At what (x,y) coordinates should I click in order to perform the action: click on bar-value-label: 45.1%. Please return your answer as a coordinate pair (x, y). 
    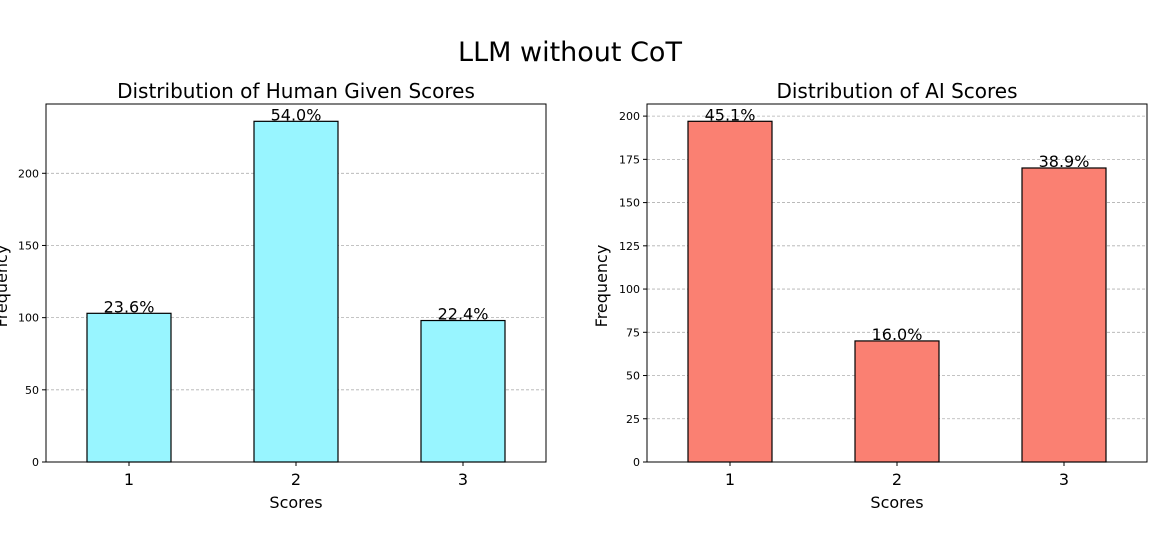
    Looking at the image, I should click on (730, 114).